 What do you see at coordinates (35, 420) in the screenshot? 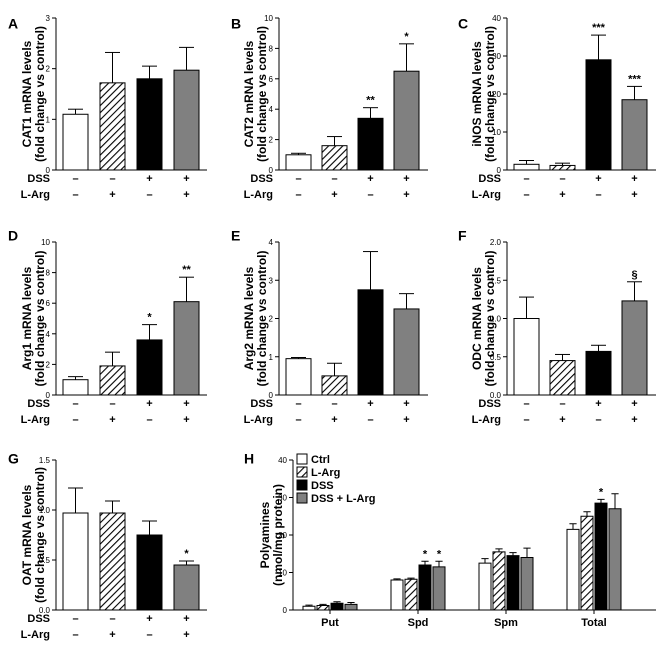
I see `condition-label-larg-d: L-Arg` at bounding box center [35, 420].